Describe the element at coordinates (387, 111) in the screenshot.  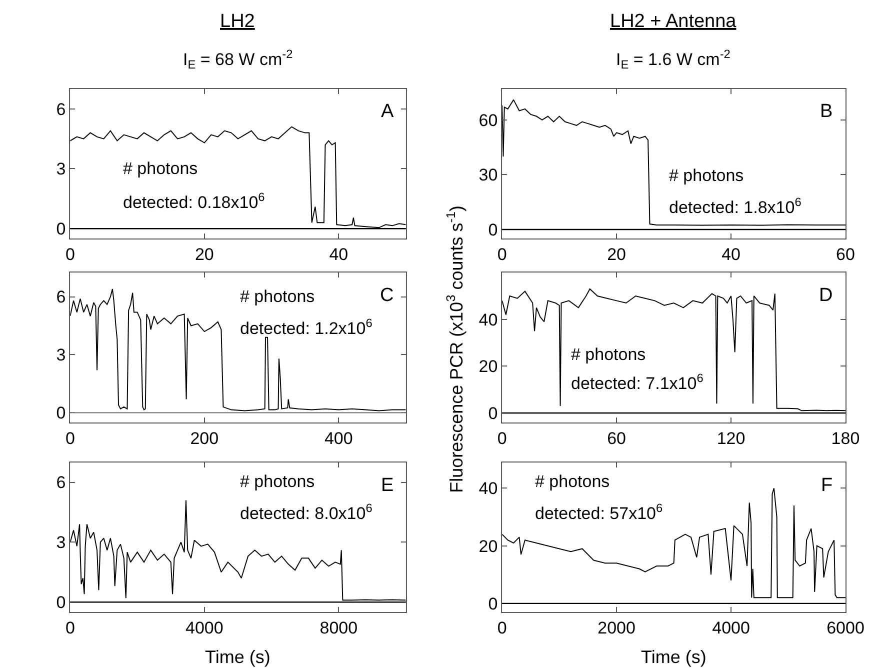
I see `annotation: A` at that location.